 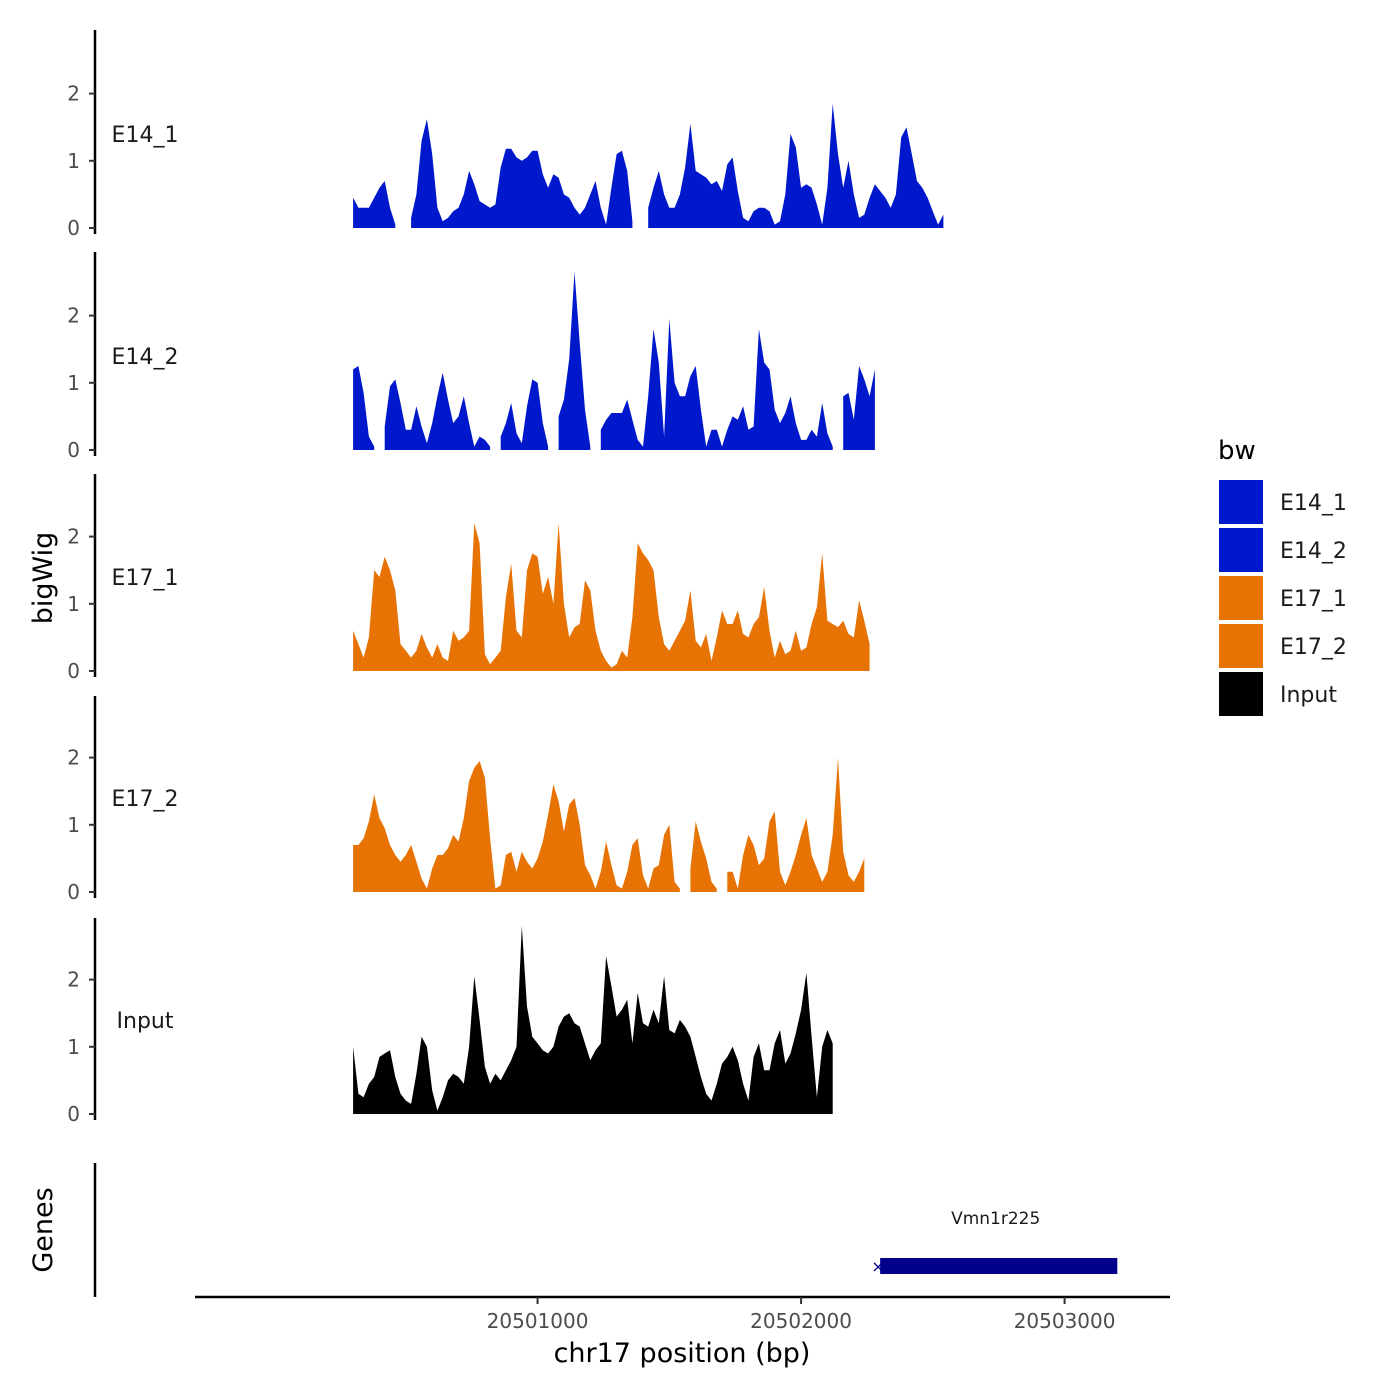 I want to click on track-Input: 0 1 2 Input, so click(x=450, y=1022).